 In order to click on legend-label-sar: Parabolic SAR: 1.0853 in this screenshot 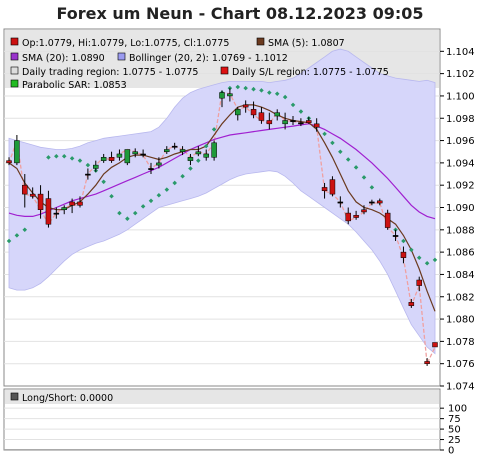, I will do `click(74, 85)`.